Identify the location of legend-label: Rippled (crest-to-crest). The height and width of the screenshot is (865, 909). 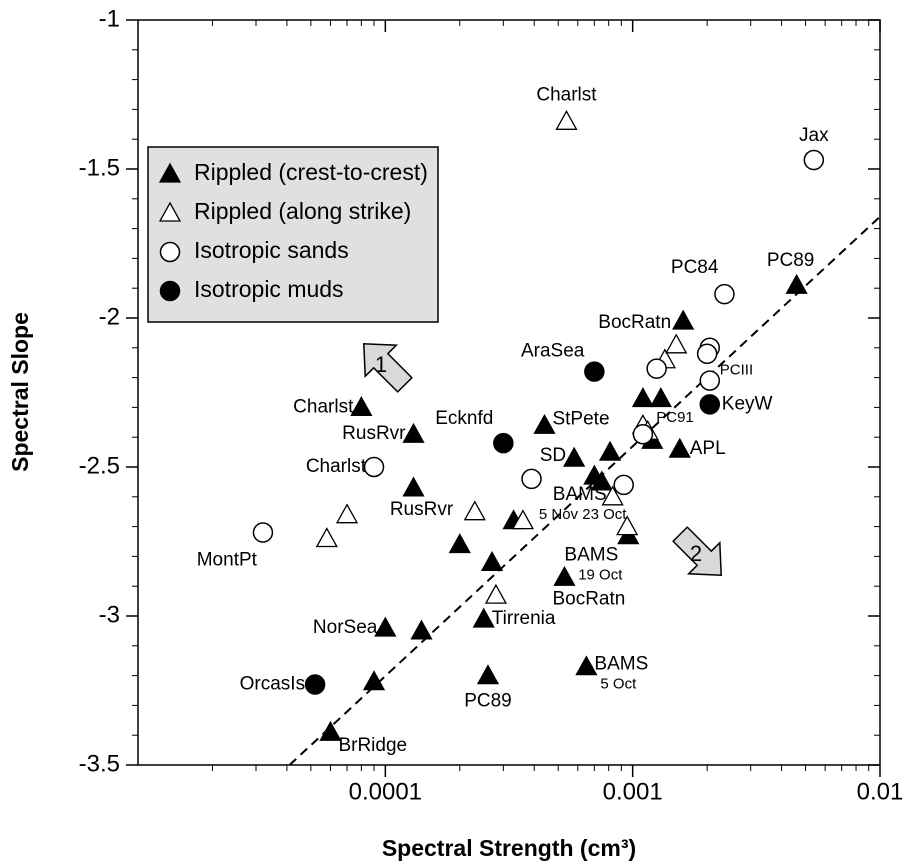
(311, 172).